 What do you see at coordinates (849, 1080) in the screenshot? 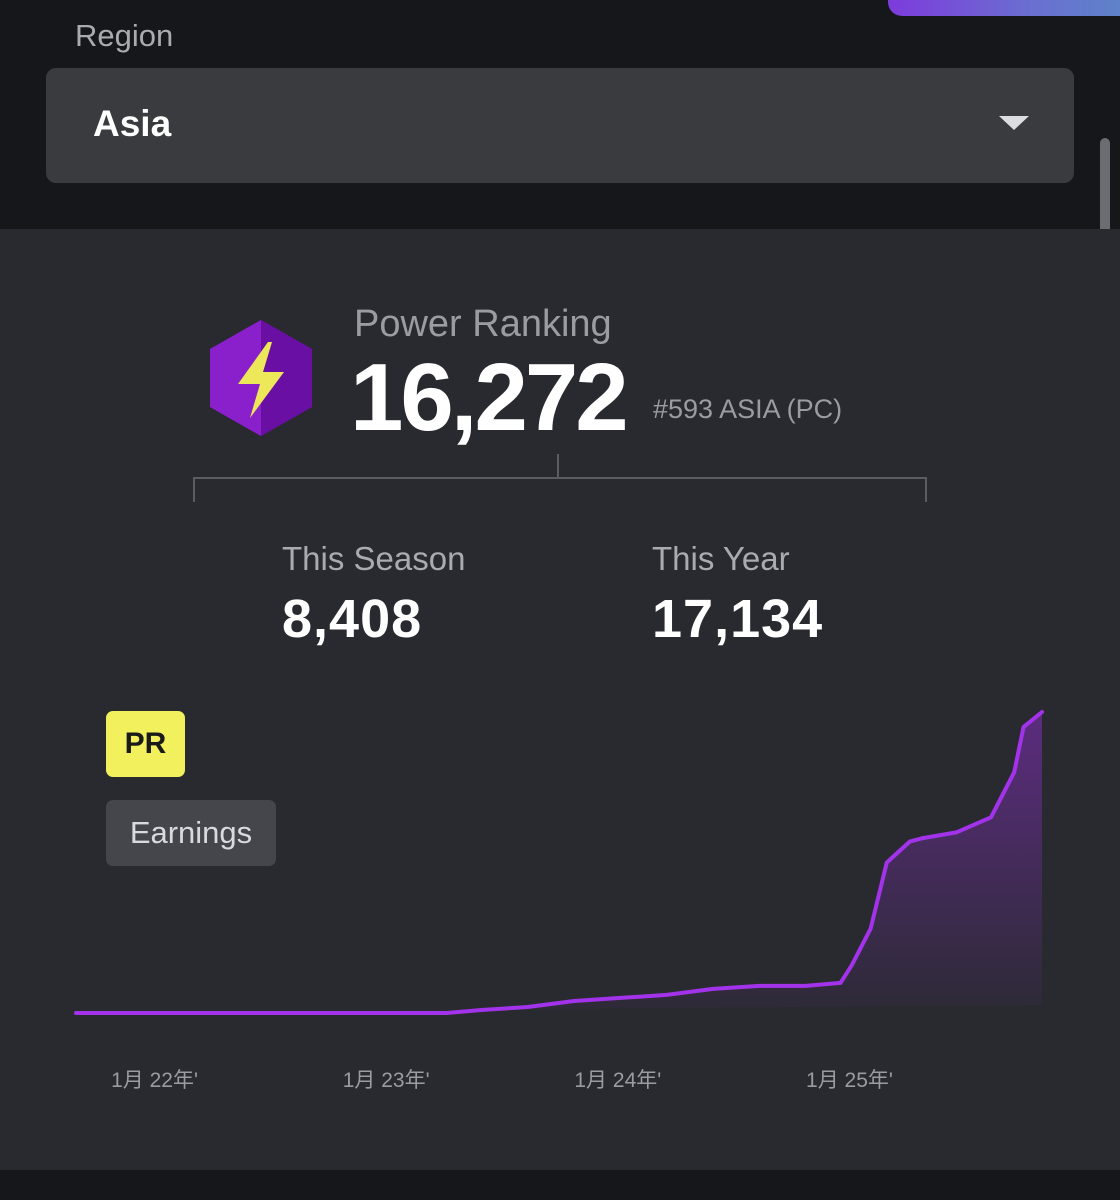
I see `x-axis-tick-label: 1月 25年'` at bounding box center [849, 1080].